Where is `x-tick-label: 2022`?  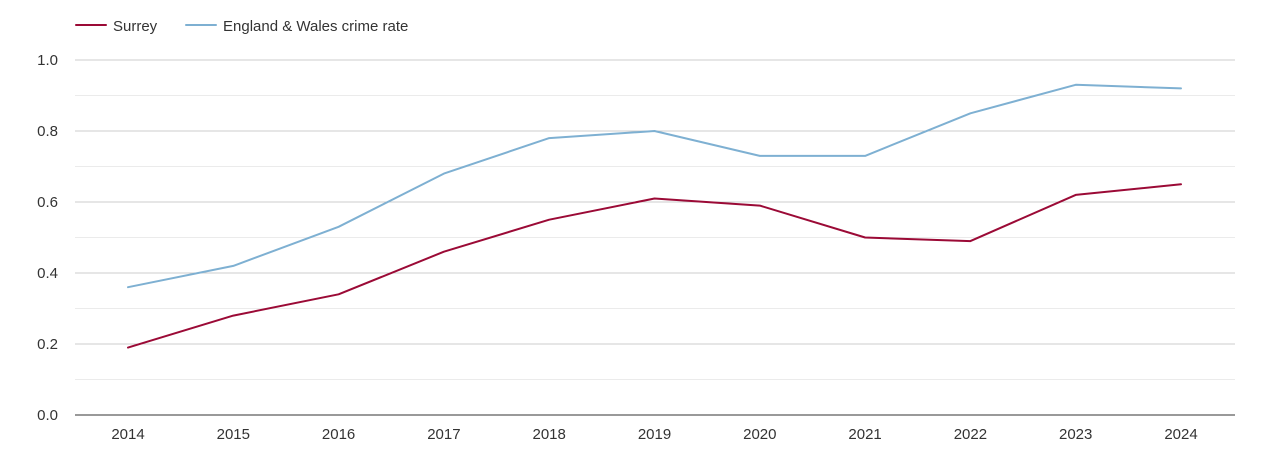
x-tick-label: 2022 is located at coordinates (970, 434).